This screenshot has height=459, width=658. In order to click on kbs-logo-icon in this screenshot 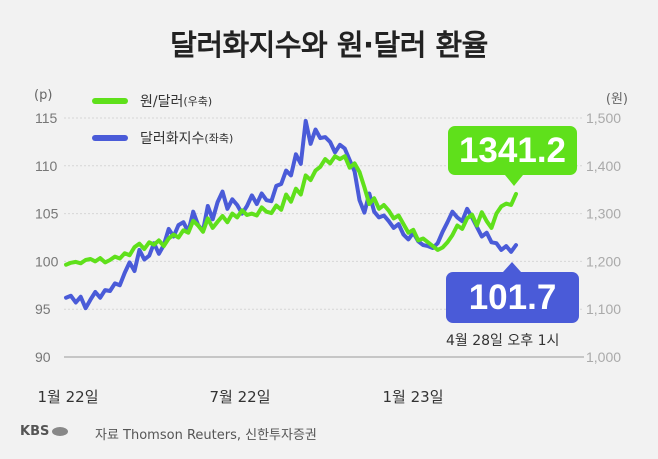, I will do `click(60, 431)`.